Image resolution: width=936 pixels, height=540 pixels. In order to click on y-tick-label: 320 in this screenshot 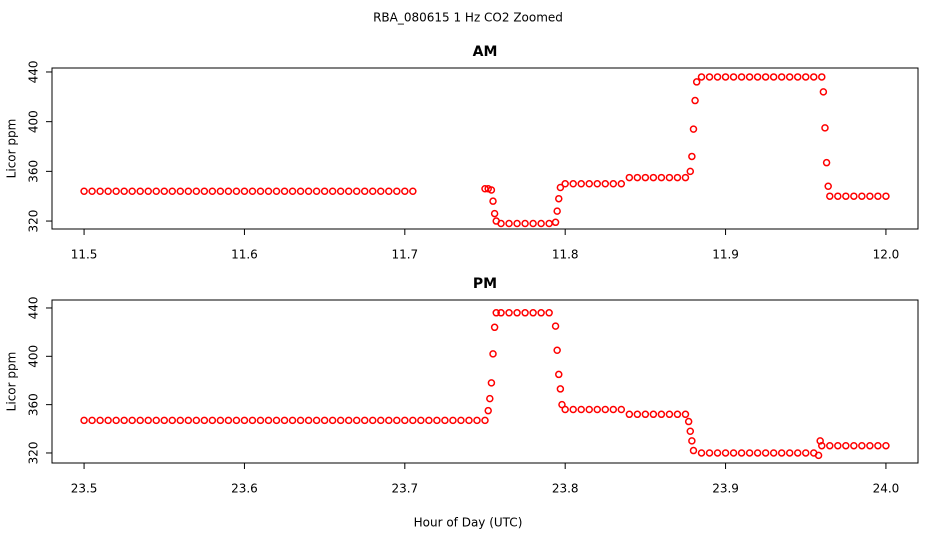, I will do `click(34, 453)`.